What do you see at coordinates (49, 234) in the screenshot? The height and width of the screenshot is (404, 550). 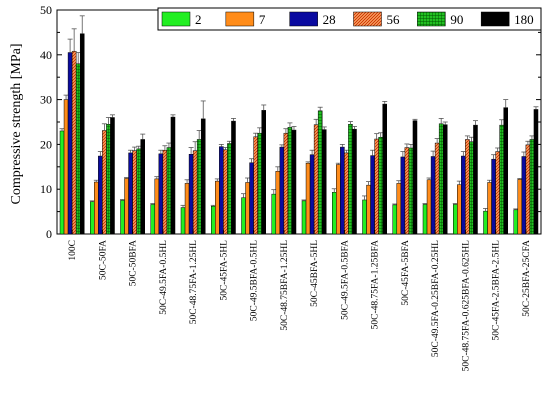 I see `y-tick-label: 0` at bounding box center [49, 234].